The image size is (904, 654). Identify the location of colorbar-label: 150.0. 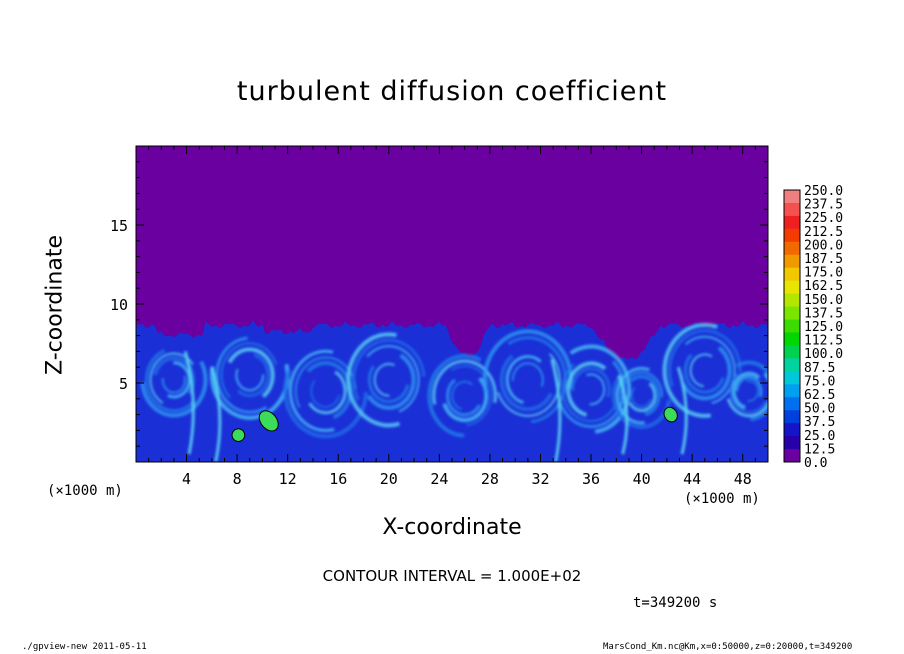
(823, 300).